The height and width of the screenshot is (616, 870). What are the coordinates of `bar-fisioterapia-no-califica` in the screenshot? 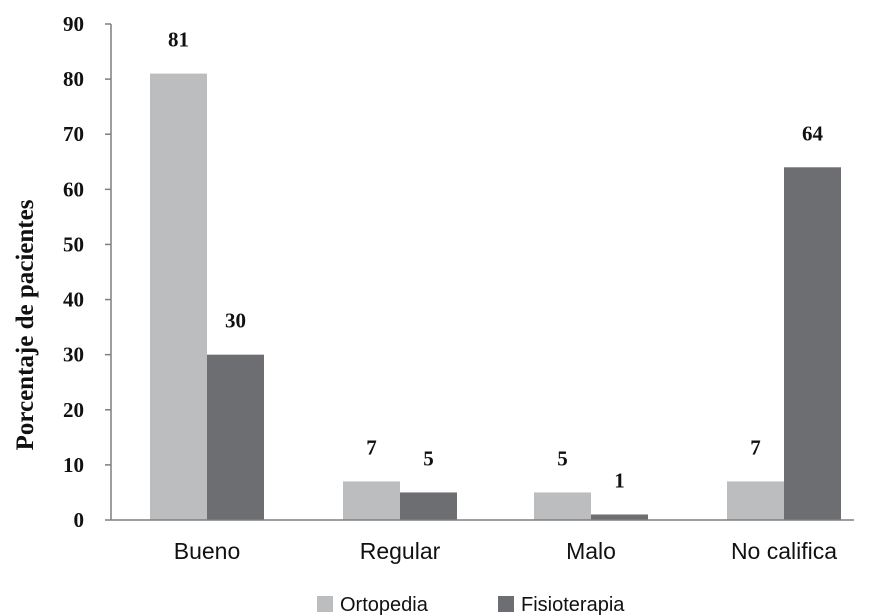 It's located at (812, 344).